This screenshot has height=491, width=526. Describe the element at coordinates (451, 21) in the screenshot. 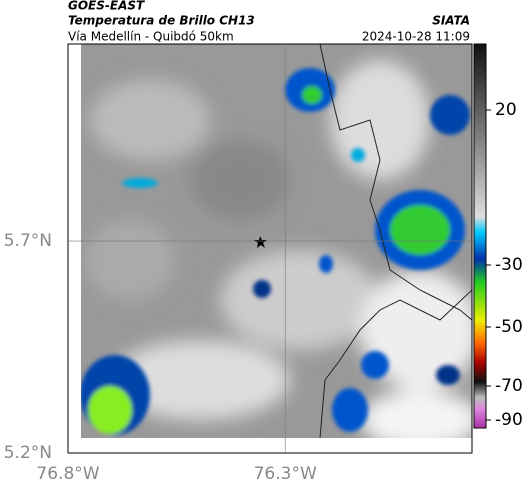

I see `agency: SIATA` at that location.